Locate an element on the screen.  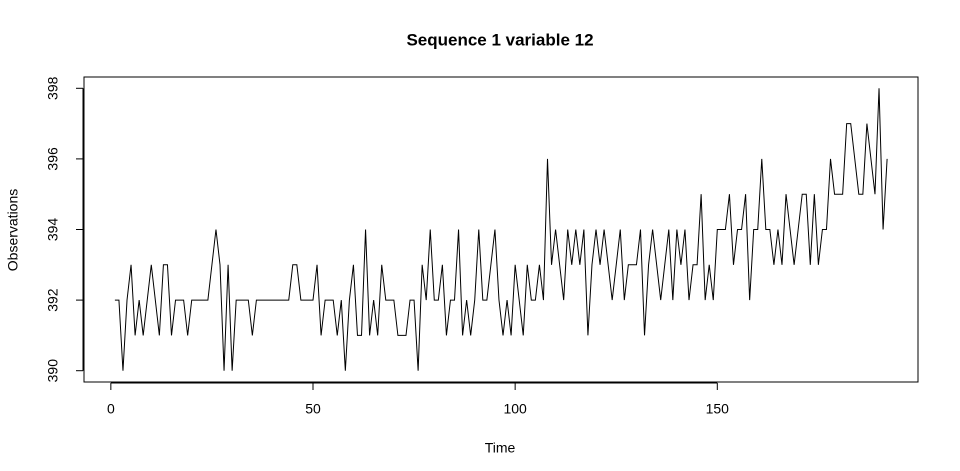
y-tick-label: 392 is located at coordinates (53, 300).